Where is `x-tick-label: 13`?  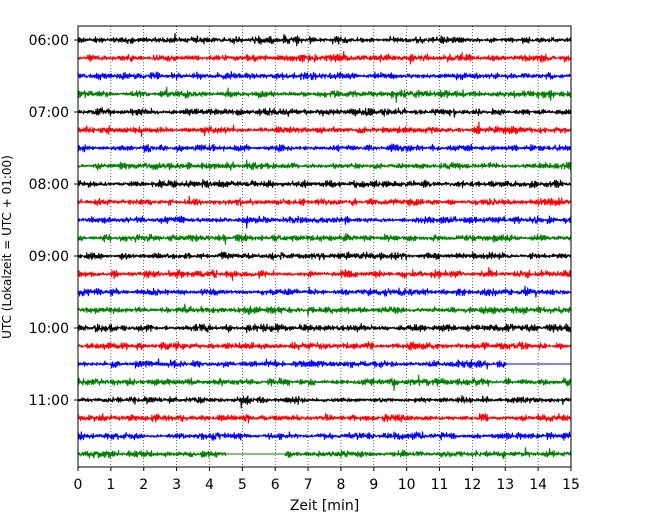
x-tick-label: 13 is located at coordinates (505, 485).